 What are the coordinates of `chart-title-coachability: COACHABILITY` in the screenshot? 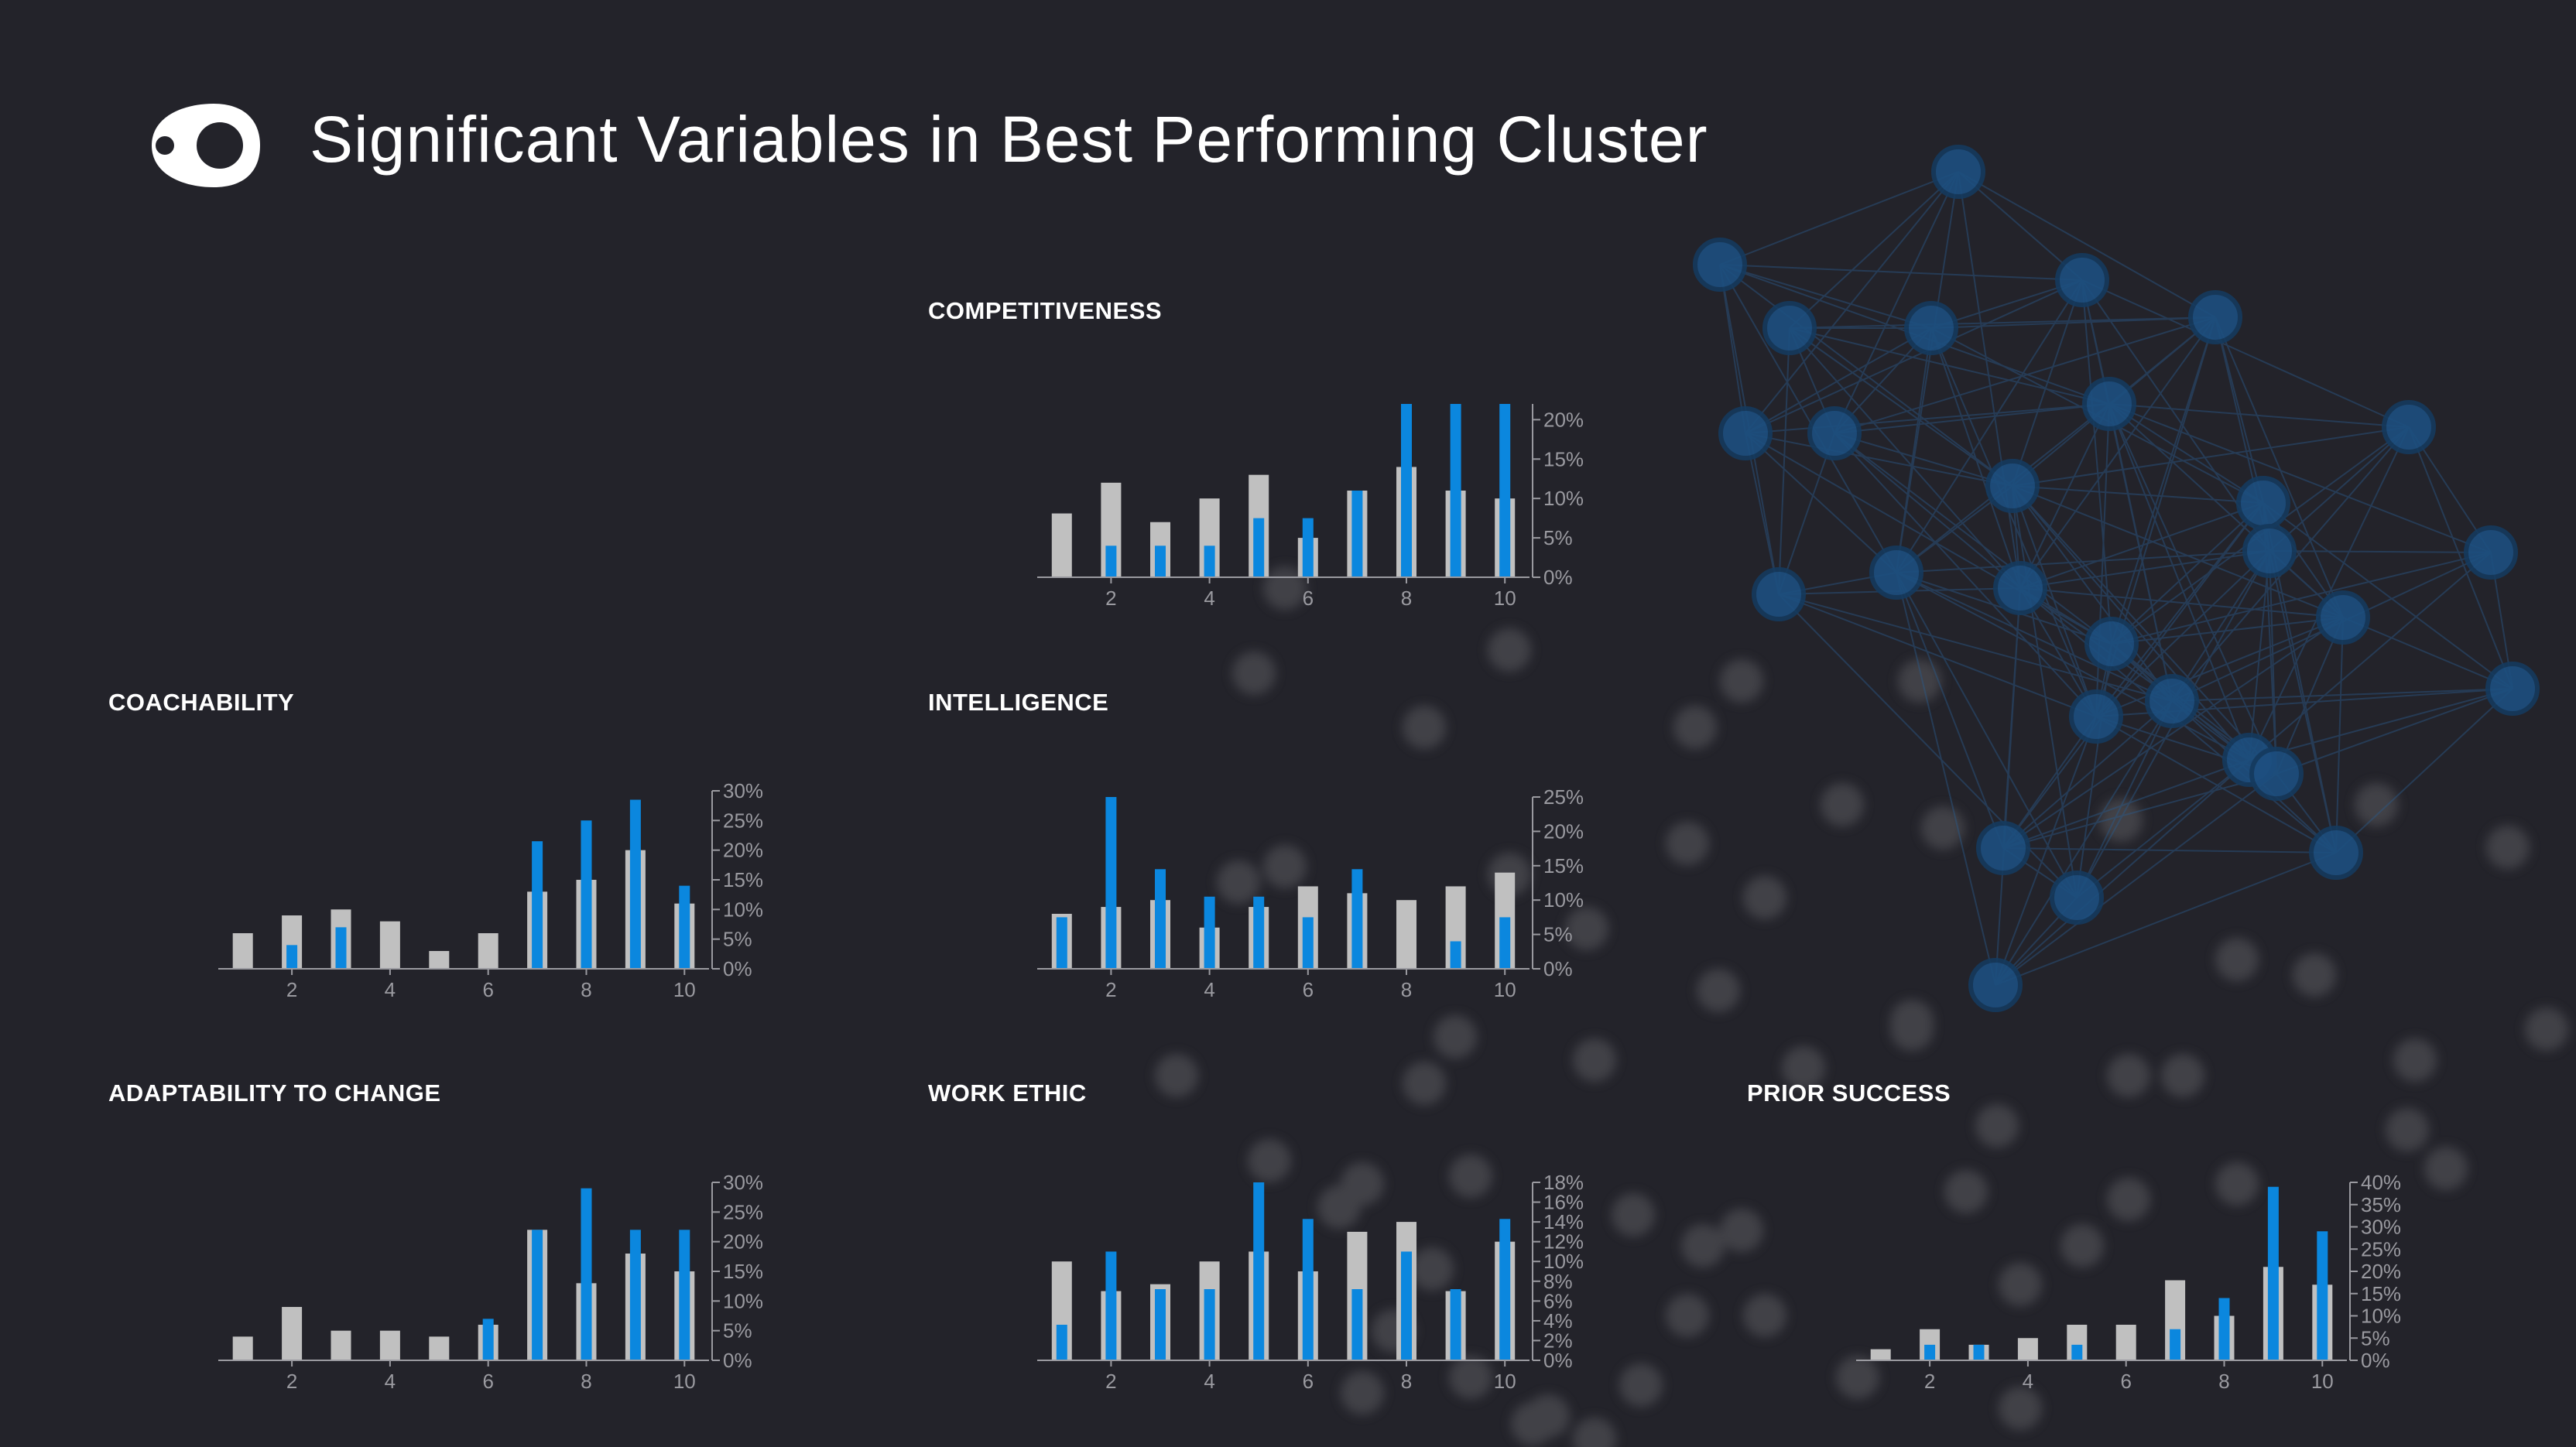 It's located at (201, 702).